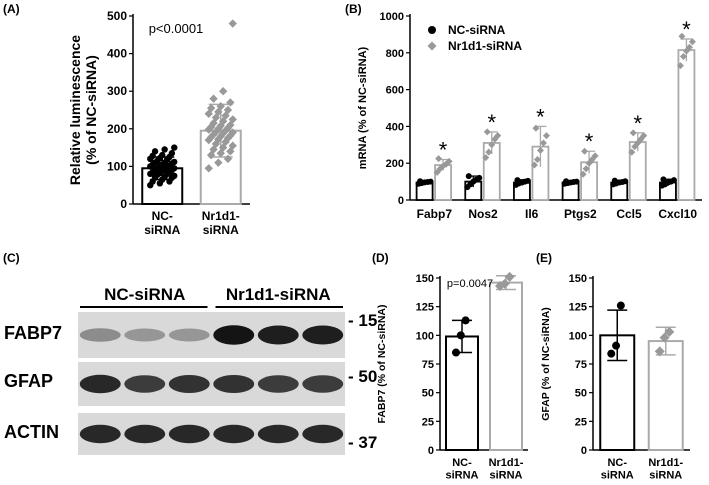 This screenshot has width=709, height=485. Describe the element at coordinates (362, 376) in the screenshot. I see `molecular-weight-marker: - 50` at that location.